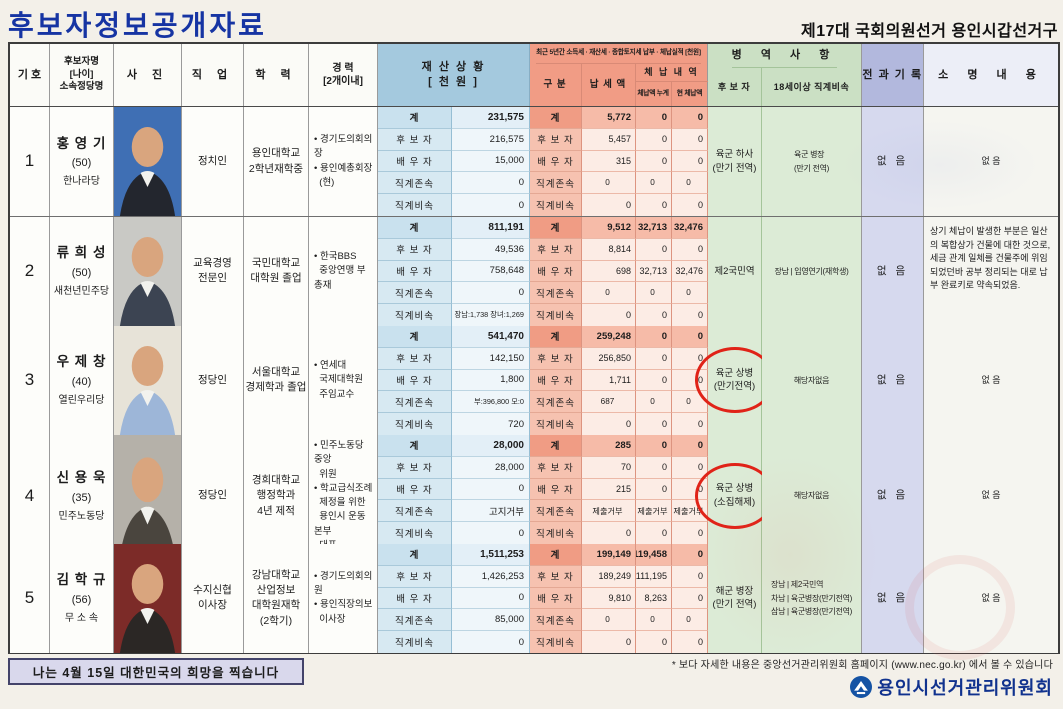 This screenshot has height=709, width=1063. I want to click on candidate-party: 무 소 속, so click(81, 618).